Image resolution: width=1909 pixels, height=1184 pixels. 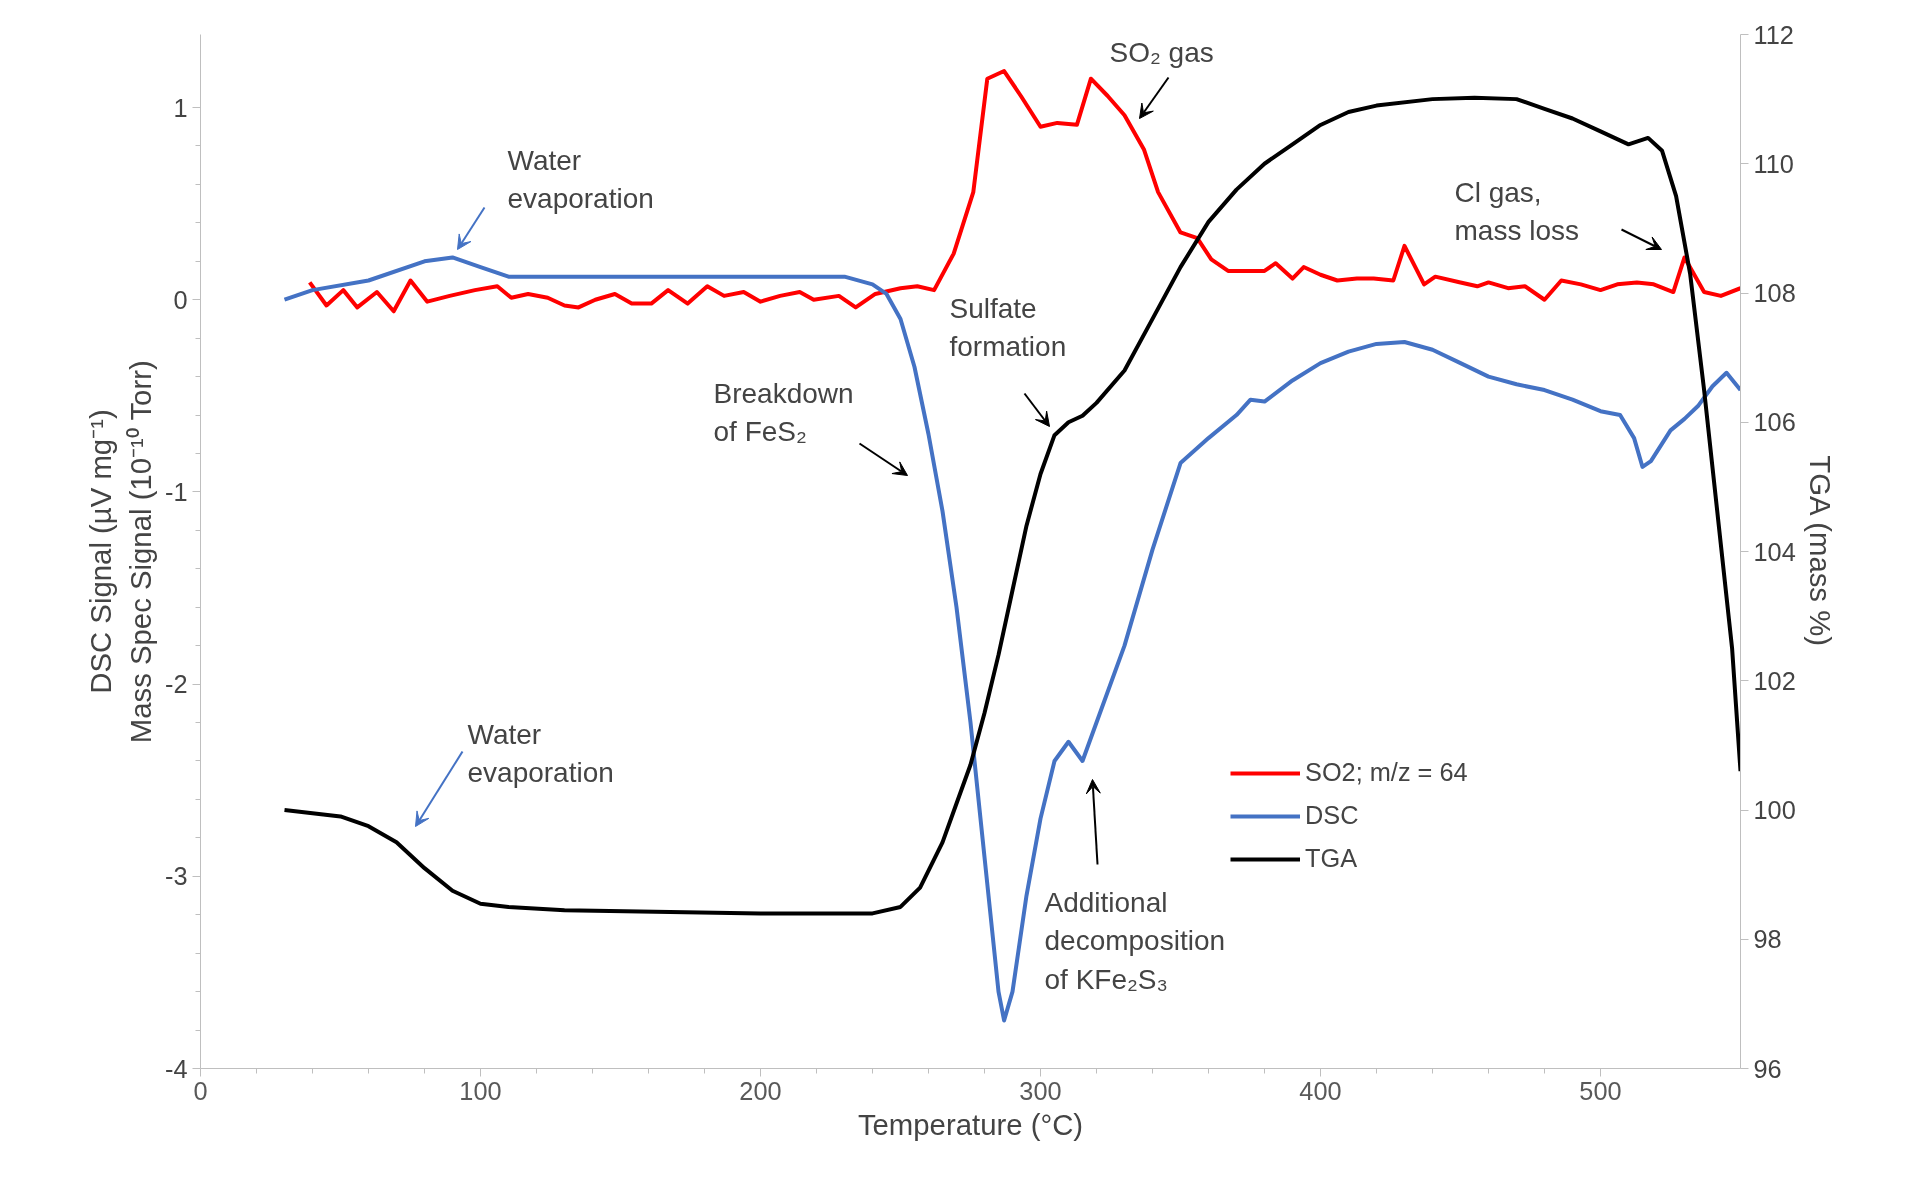 What do you see at coordinates (120, 552) in the screenshot?
I see `y-axis-title: DSC Signal (µV mg⁻¹) Mass Spec Signal (10⁻¹⁰ Torr)` at bounding box center [120, 552].